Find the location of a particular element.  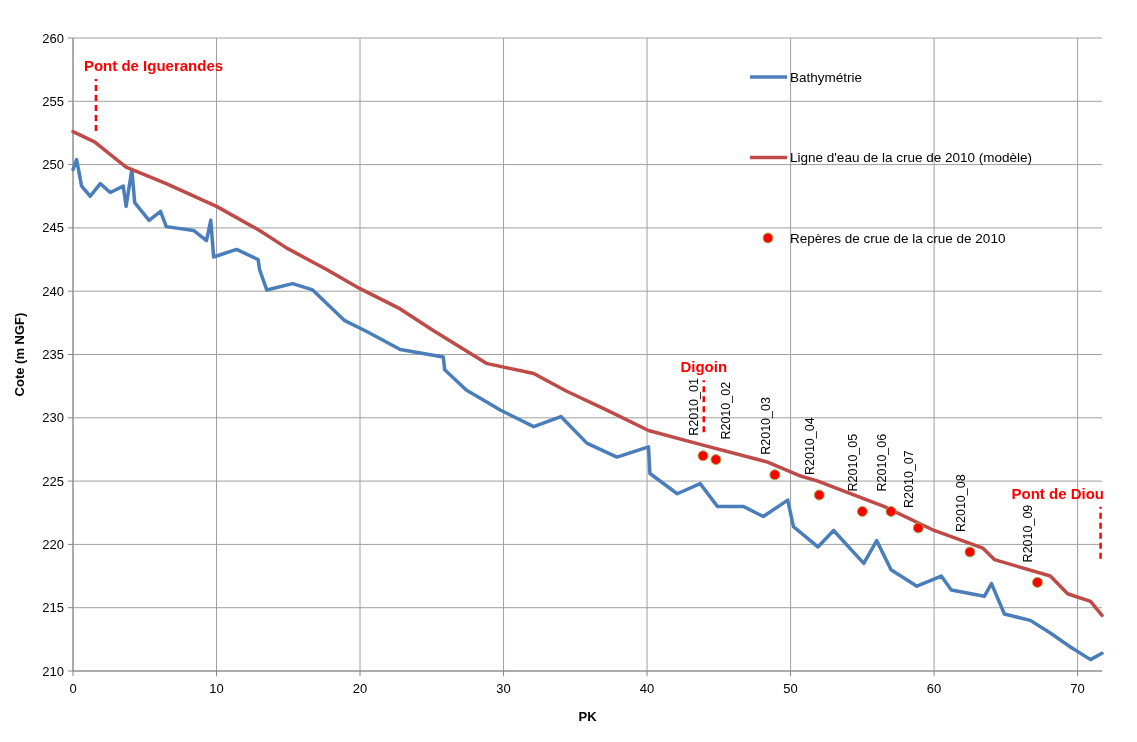

y-tick-label: 210 is located at coordinates (53, 671).